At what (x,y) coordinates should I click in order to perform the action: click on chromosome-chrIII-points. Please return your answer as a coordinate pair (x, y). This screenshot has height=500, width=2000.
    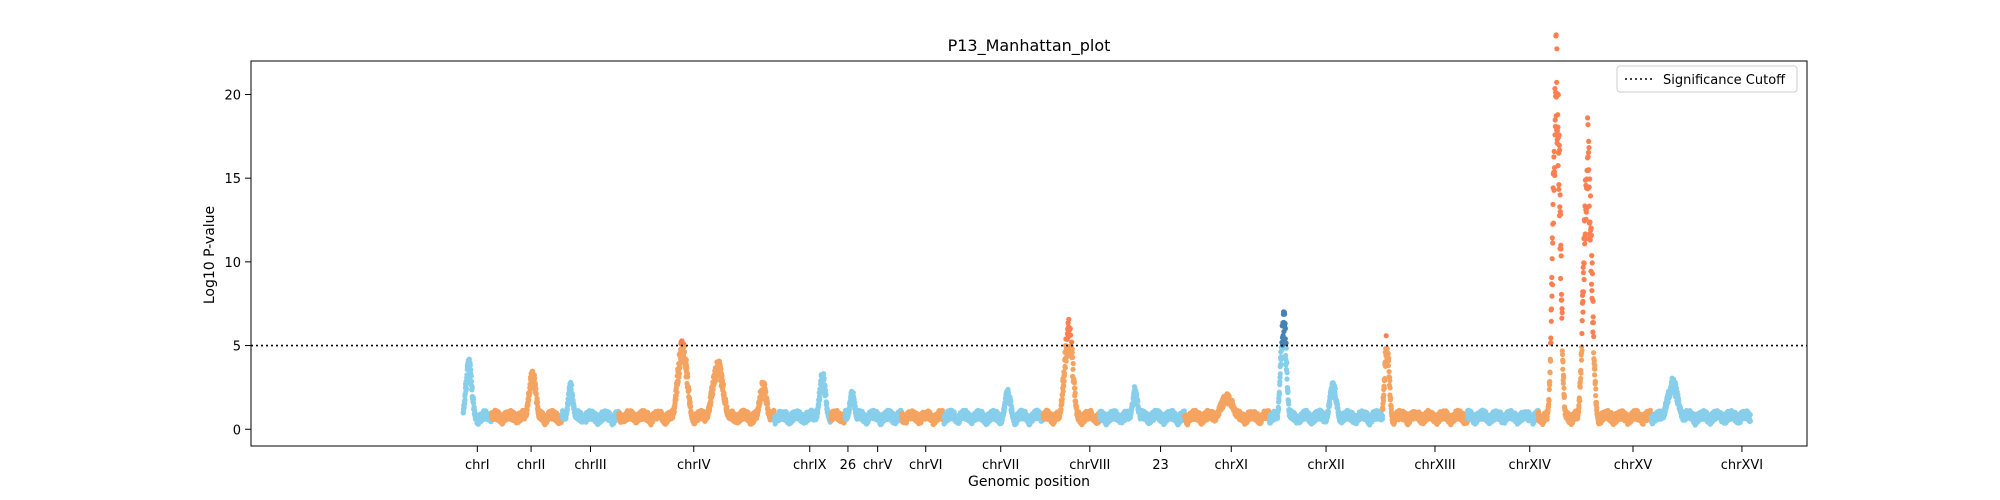
    Looking at the image, I should click on (590, 403).